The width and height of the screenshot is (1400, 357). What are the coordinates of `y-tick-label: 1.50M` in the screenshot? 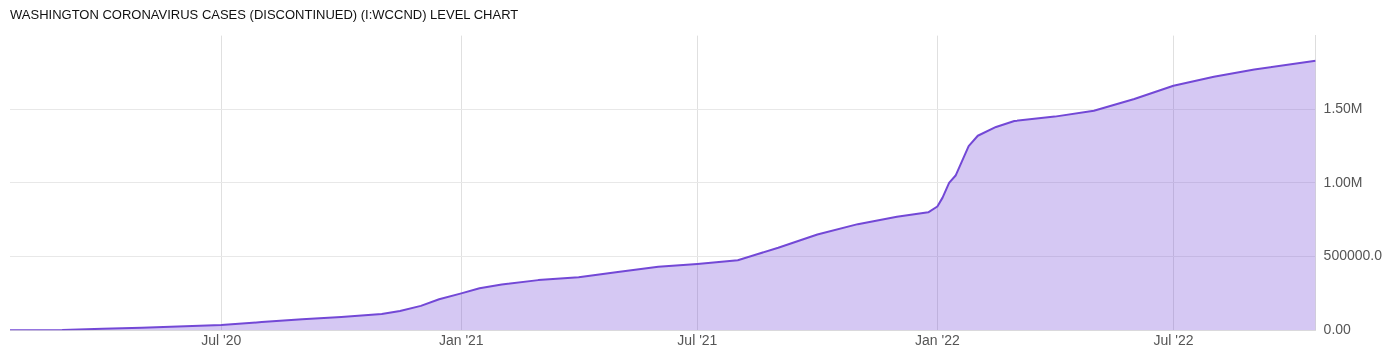 It's located at (1343, 108).